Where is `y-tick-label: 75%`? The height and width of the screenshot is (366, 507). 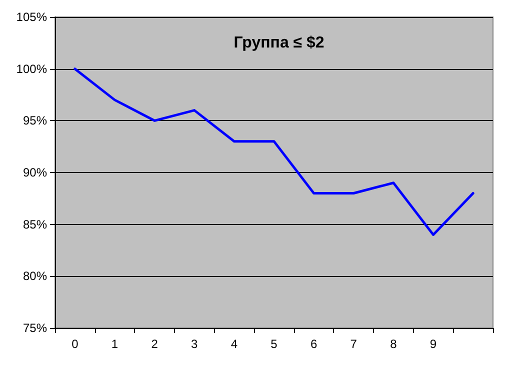
y-tick-label: 75% is located at coordinates (35, 328).